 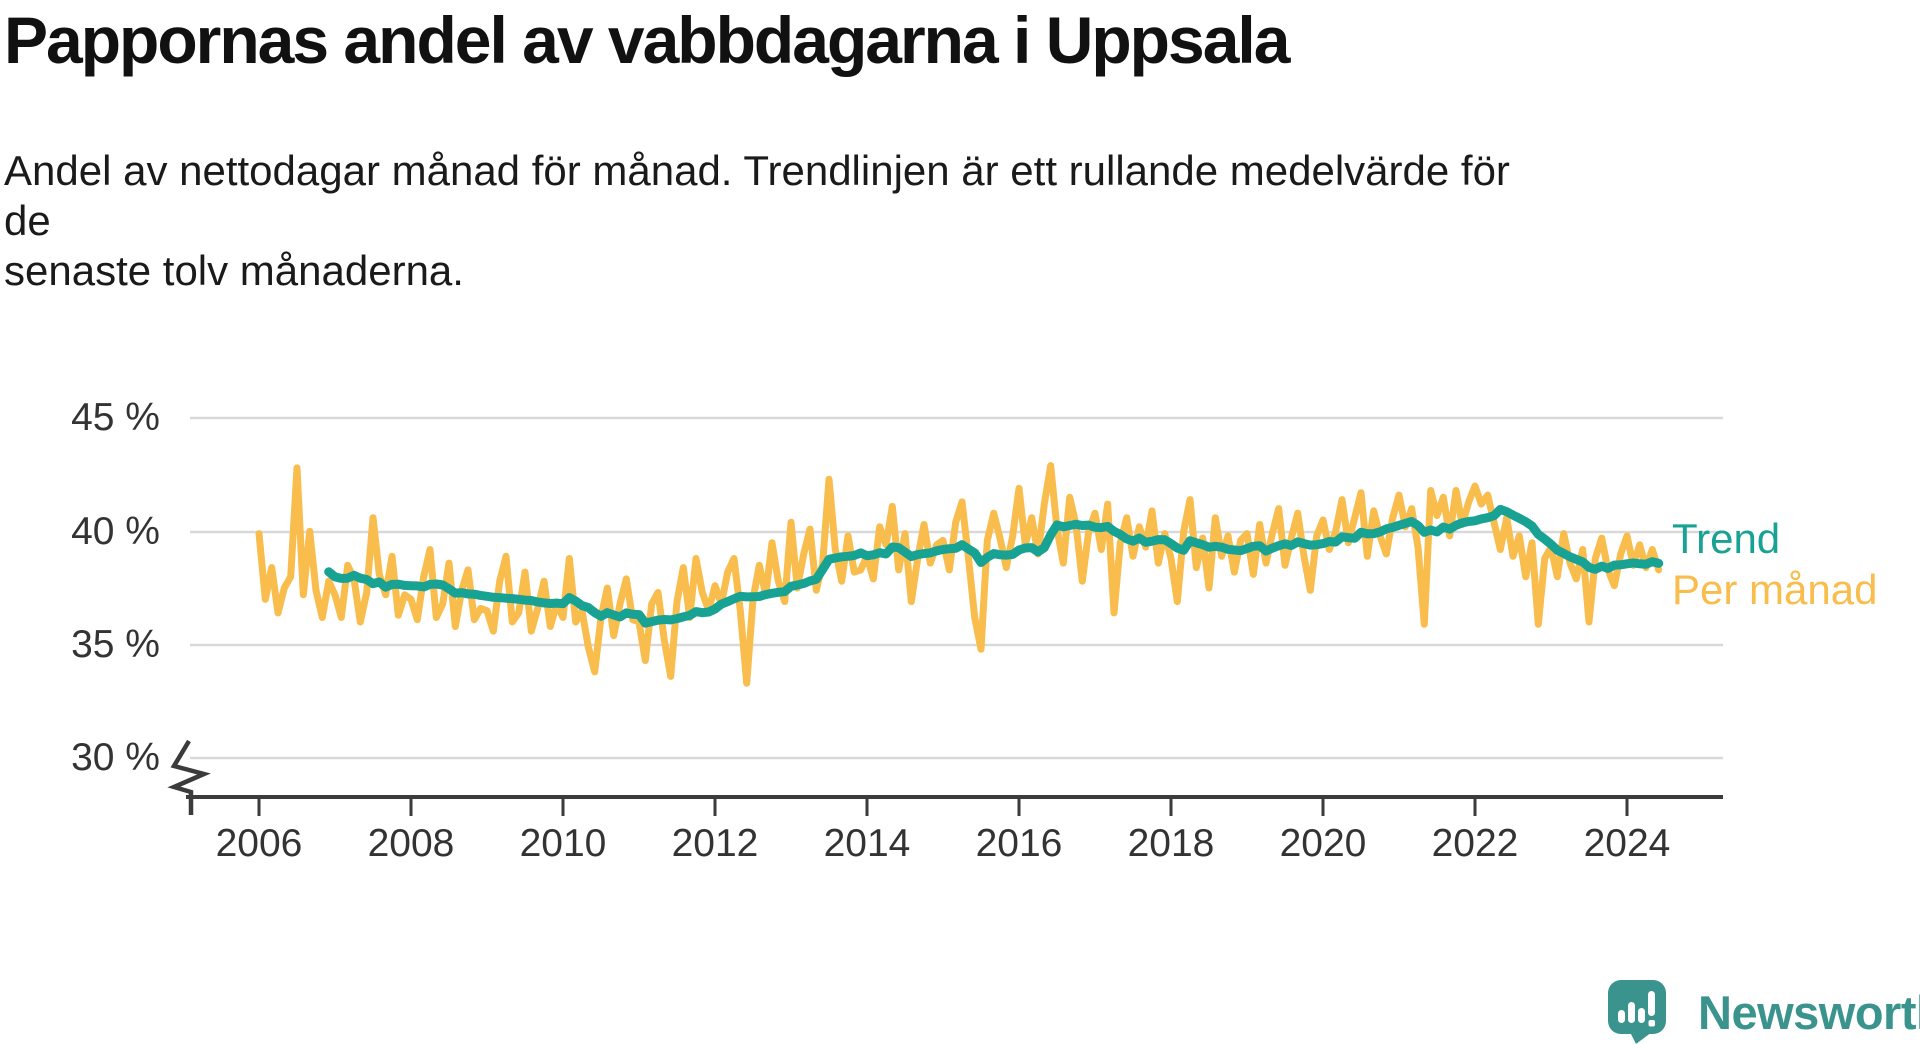 What do you see at coordinates (115, 531) in the screenshot?
I see `y-tick-label-40: 40 %` at bounding box center [115, 531].